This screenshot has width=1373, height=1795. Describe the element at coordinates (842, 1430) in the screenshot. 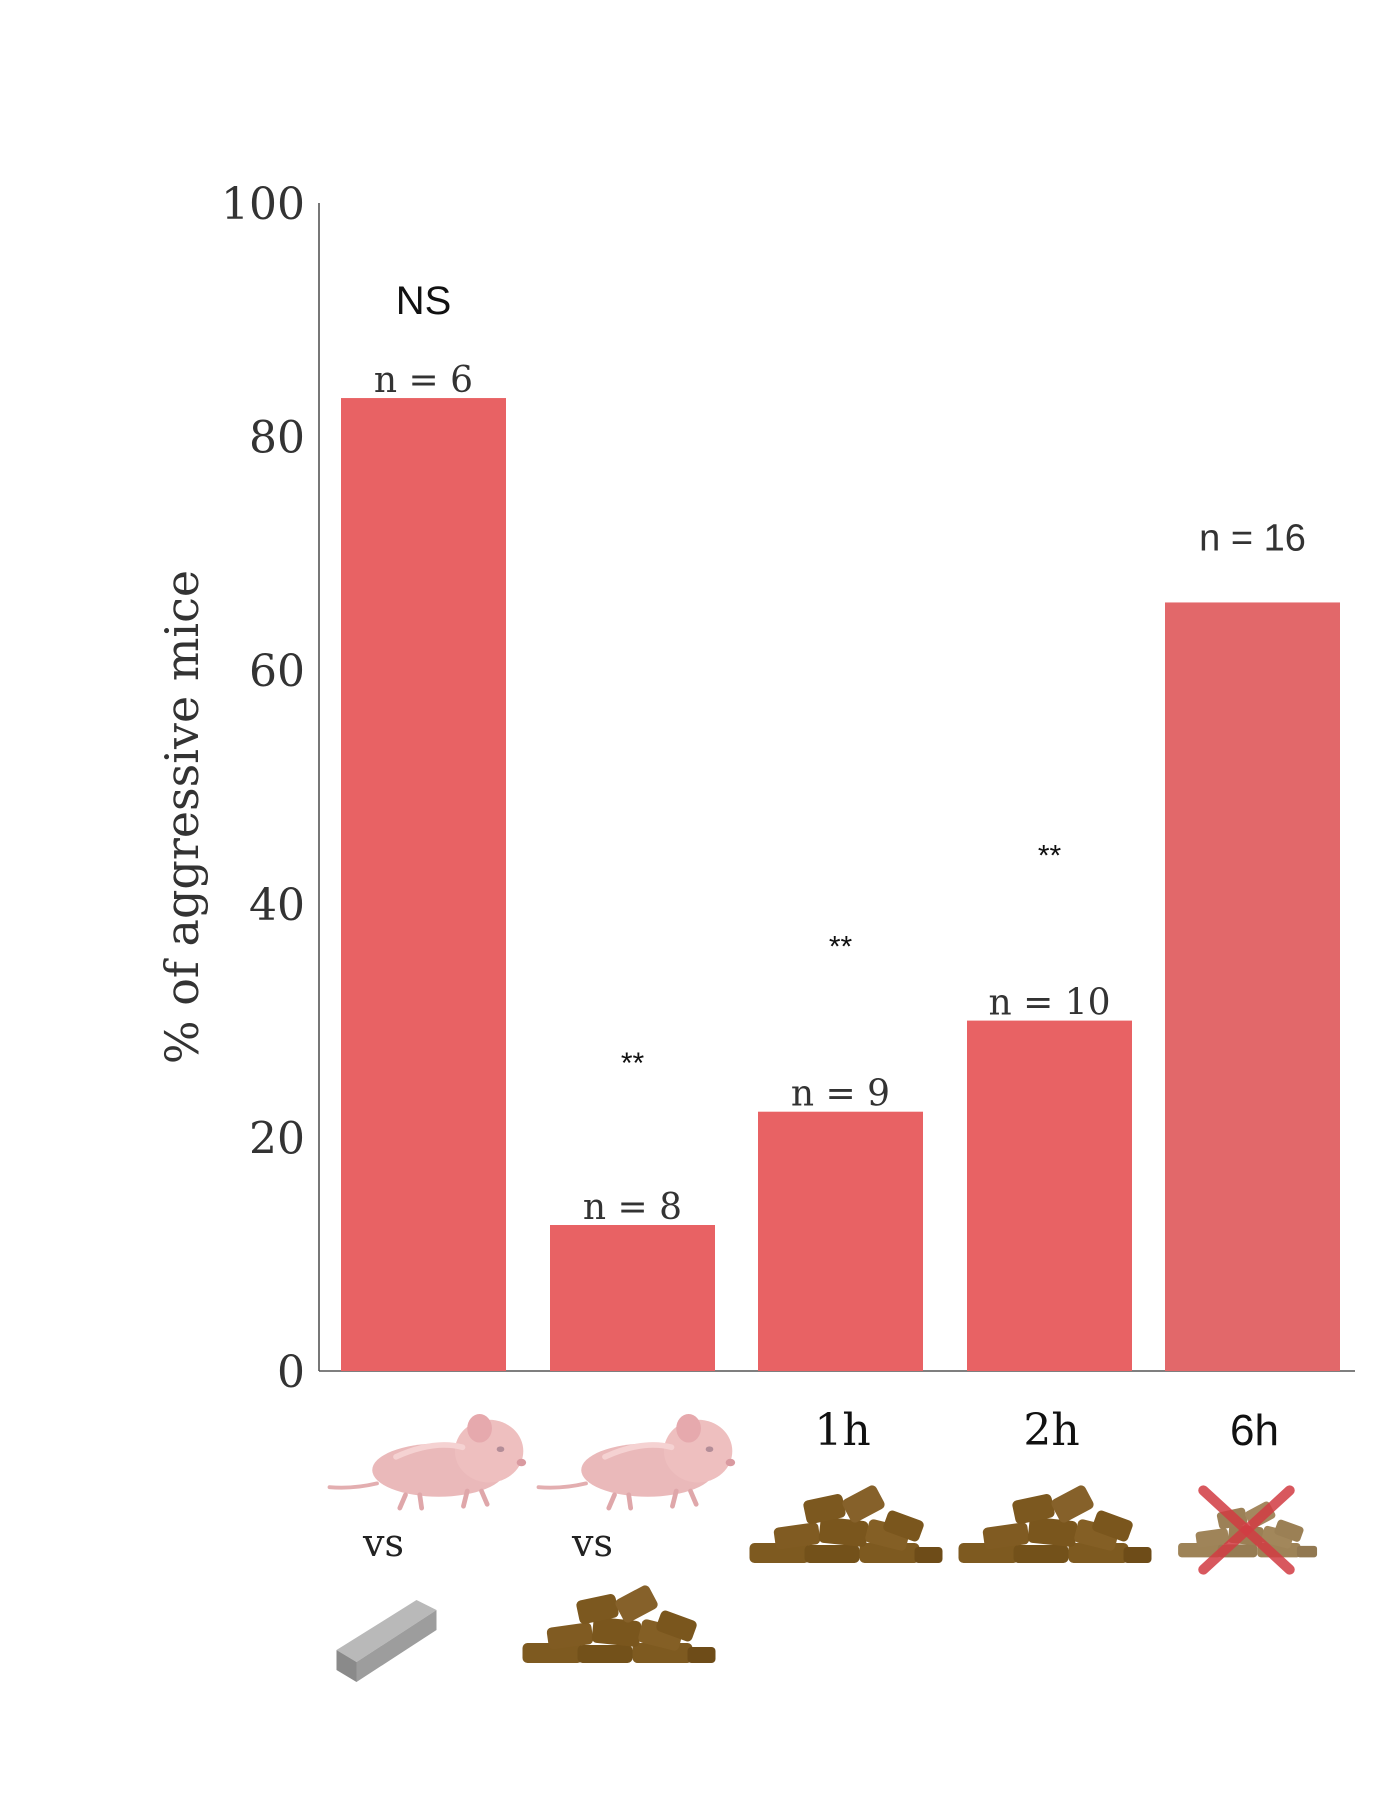

I see `category-label: 1h` at that location.